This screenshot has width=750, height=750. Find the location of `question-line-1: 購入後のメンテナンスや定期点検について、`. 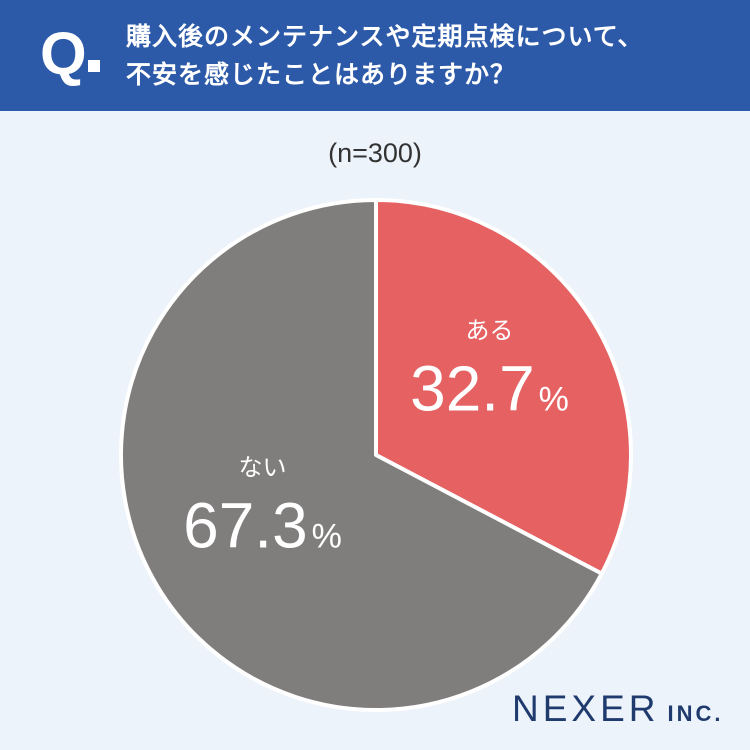

question-line-1: 購入後のメンテナンスや定期点検について、 is located at coordinates (385, 36).